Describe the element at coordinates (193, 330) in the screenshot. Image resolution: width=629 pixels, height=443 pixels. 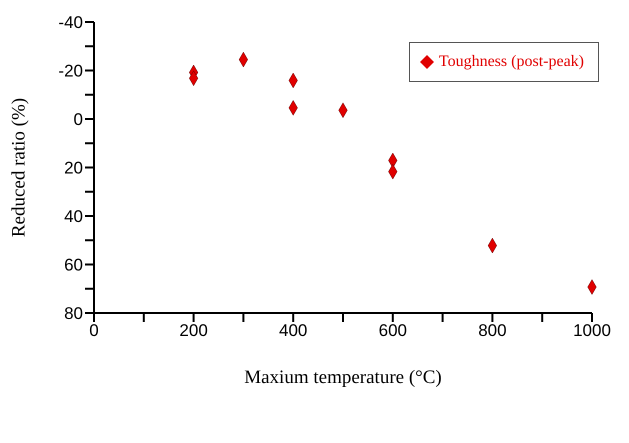
I see `x-tick-label: 200` at that location.